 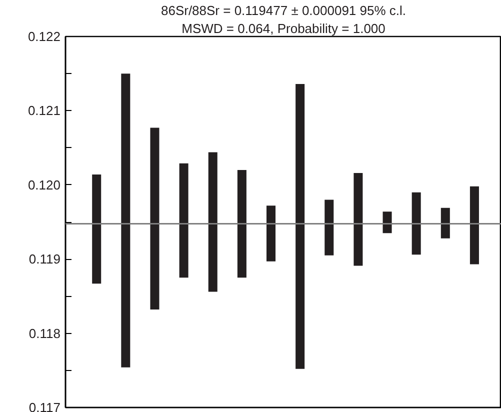 I want to click on y-tick-label: 0.119, so click(x=44, y=259).